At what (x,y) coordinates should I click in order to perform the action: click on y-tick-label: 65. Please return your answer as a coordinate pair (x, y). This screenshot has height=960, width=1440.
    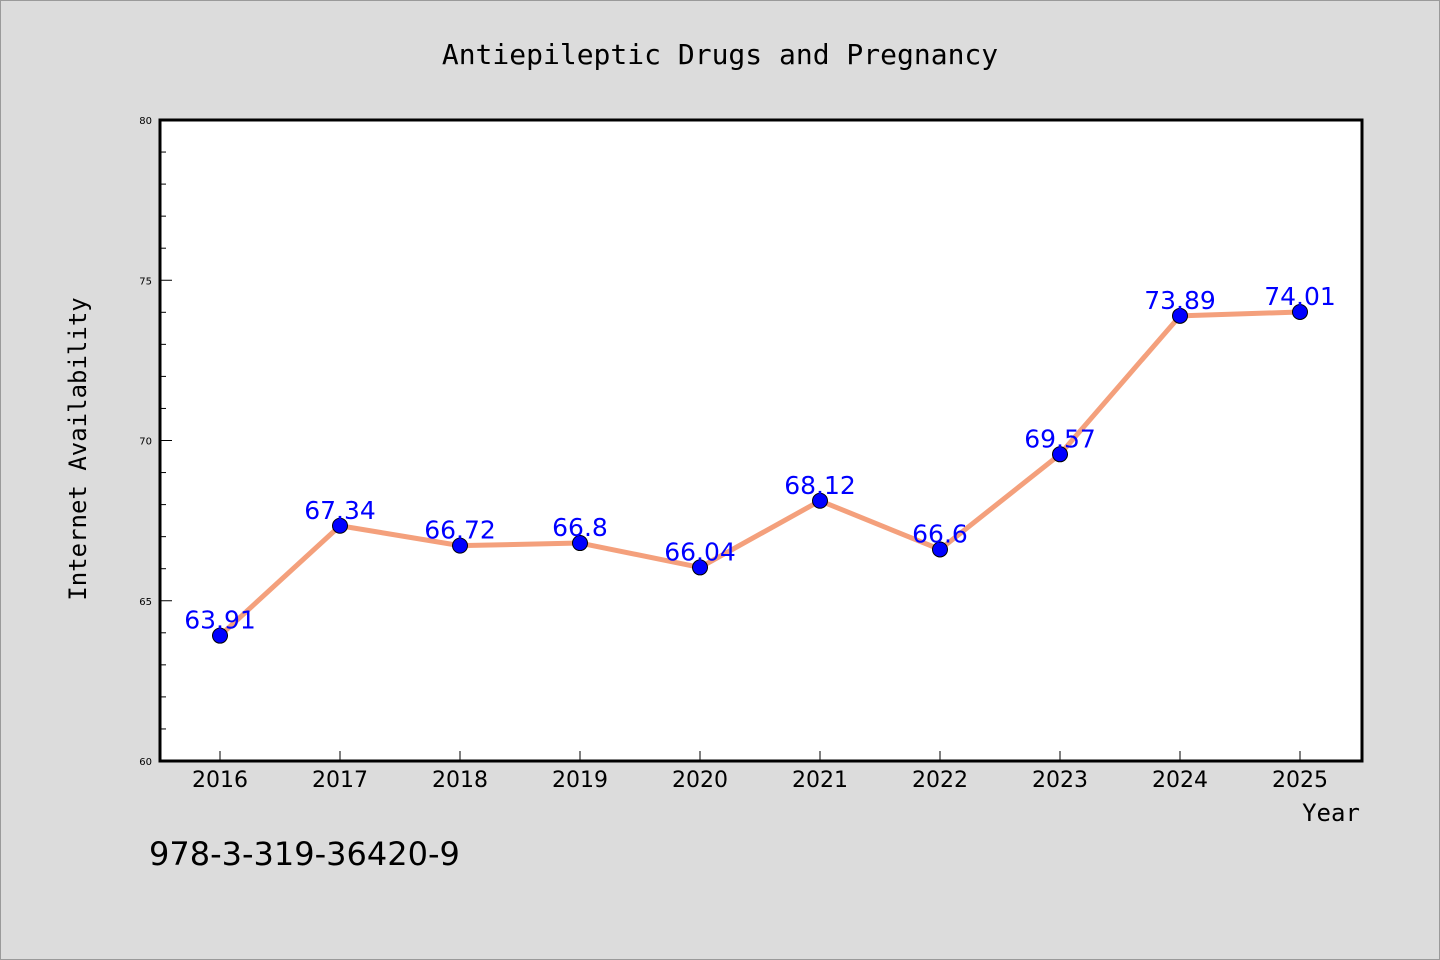
    Looking at the image, I should click on (145, 602).